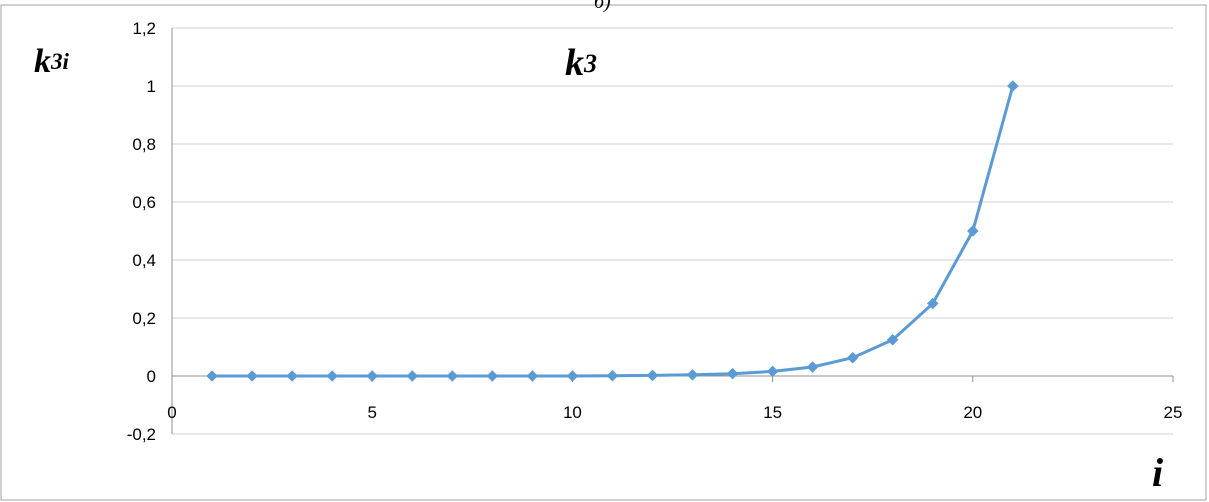 Image resolution: width=1209 pixels, height=502 pixels. I want to click on x-tick-label: 10, so click(572, 412).